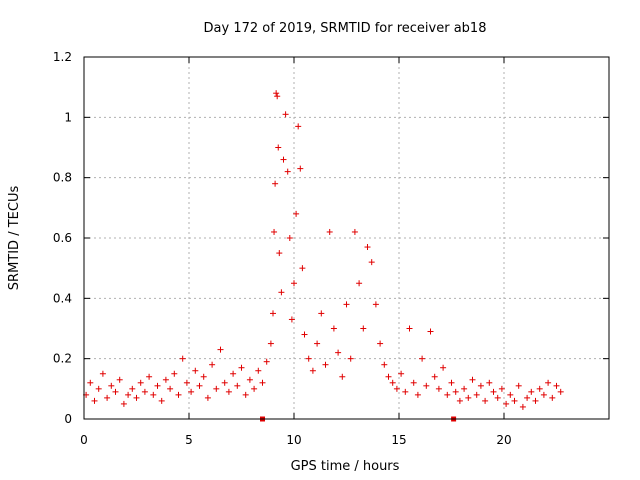 The height and width of the screenshot is (480, 640). Describe the element at coordinates (189, 440) in the screenshot. I see `x-tick-label: 5` at that location.